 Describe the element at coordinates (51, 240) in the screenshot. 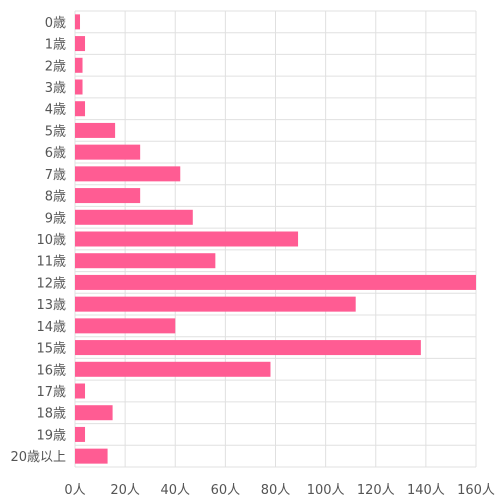

I see `y-category-label: 10歳` at that location.